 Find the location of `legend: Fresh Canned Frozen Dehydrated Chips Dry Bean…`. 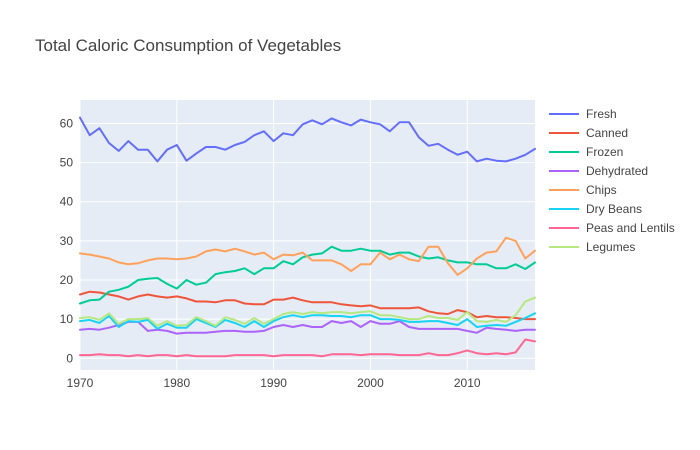

legend: Fresh Canned Frozen Dehydrated Chips Dry Bean… is located at coordinates (612, 180).